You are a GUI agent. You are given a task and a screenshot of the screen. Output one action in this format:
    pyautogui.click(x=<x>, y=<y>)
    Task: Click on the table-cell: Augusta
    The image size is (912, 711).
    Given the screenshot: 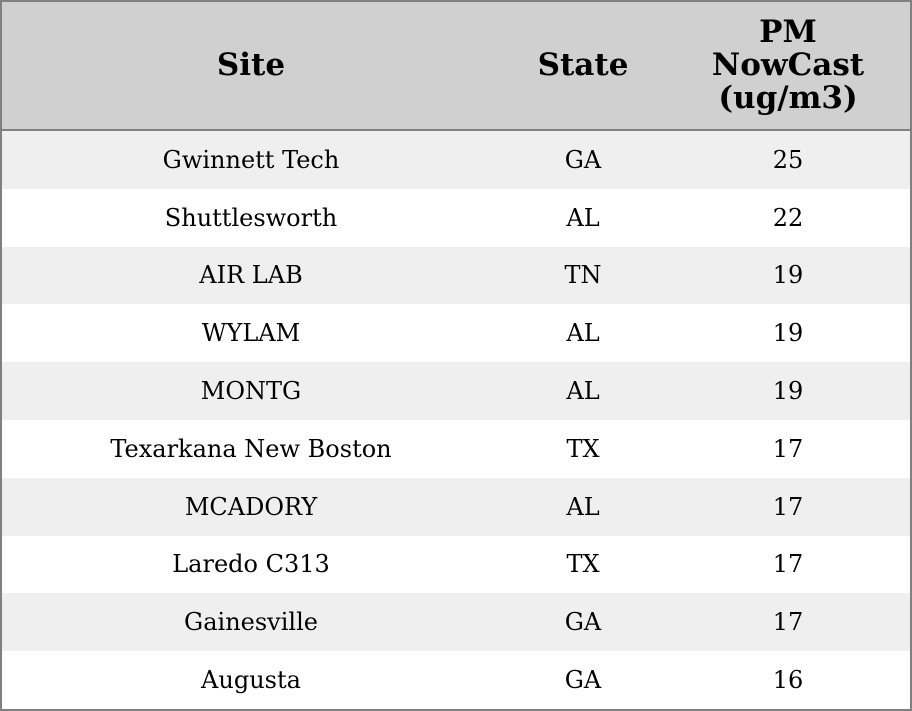 What is the action you would take?
    pyautogui.click(x=251, y=680)
    